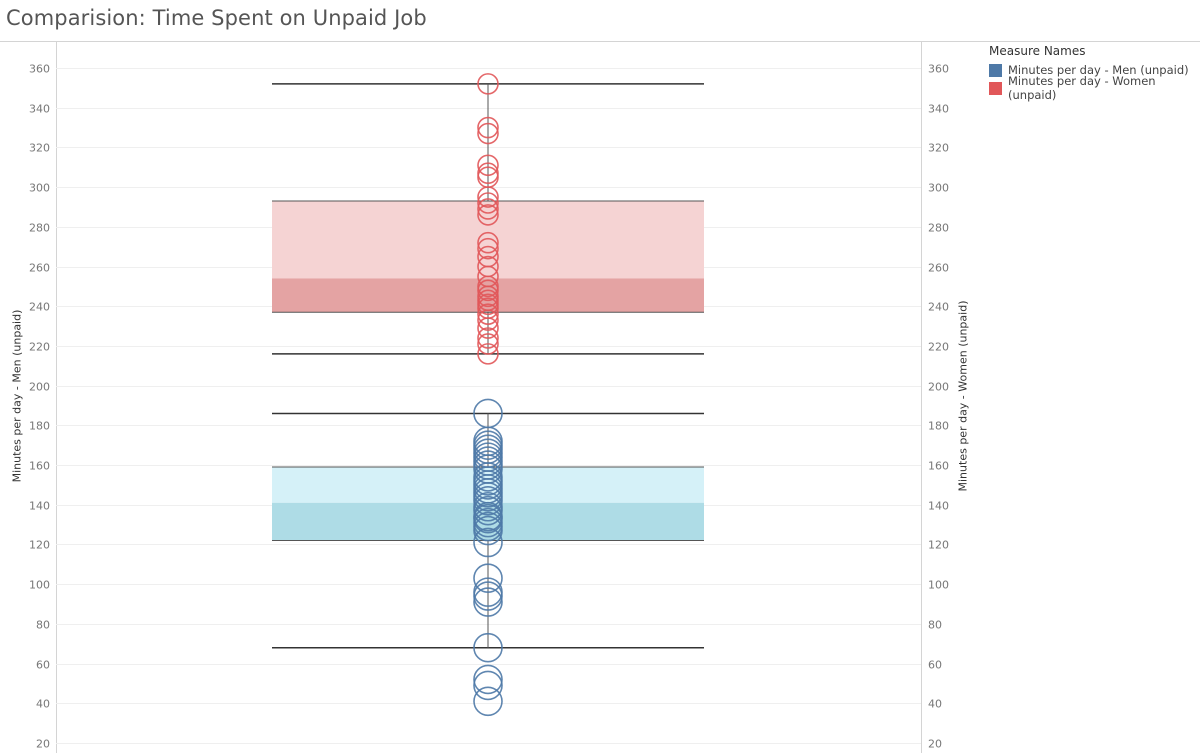  Describe the element at coordinates (935, 625) in the screenshot. I see `y-tick-label-right: 80` at that location.